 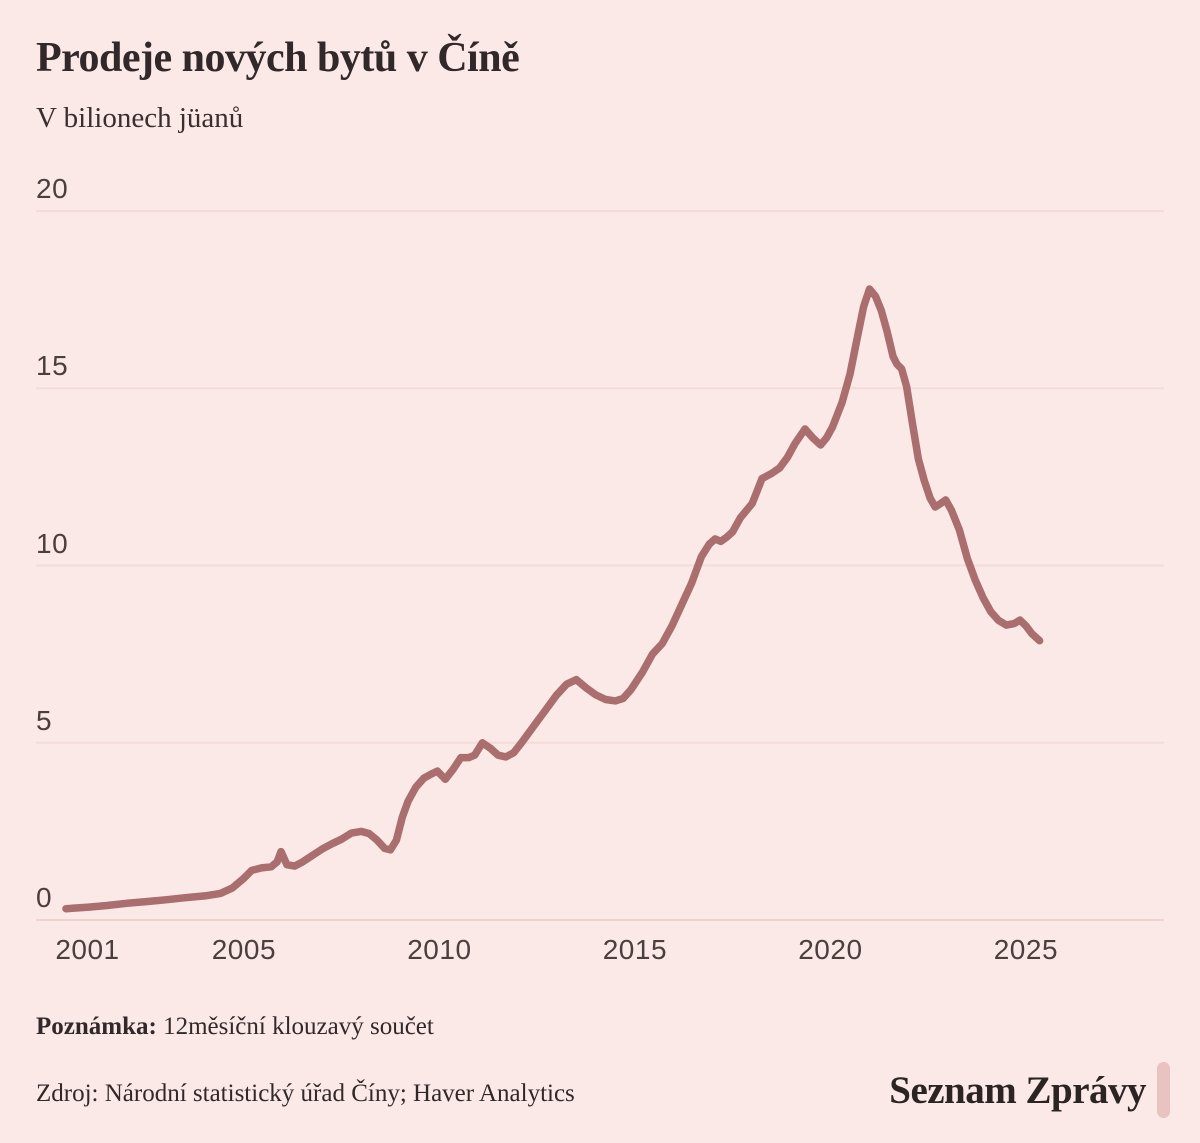 I want to click on y-axis-label-0: 0, so click(x=44, y=897).